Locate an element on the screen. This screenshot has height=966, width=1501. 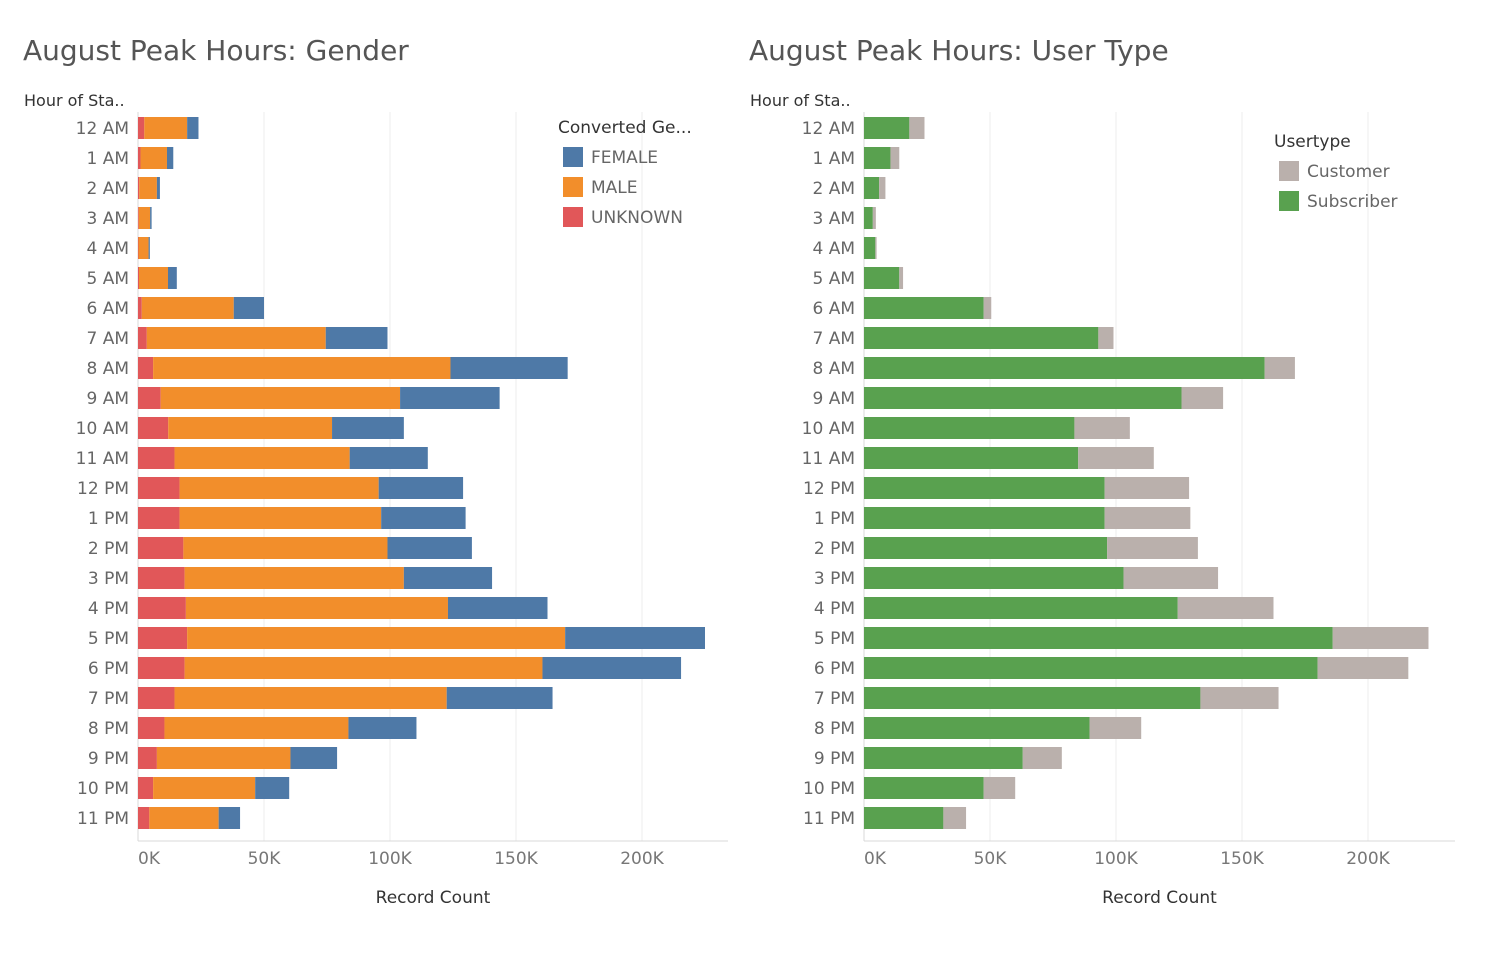
bar-male-3-pm is located at coordinates (294, 578).